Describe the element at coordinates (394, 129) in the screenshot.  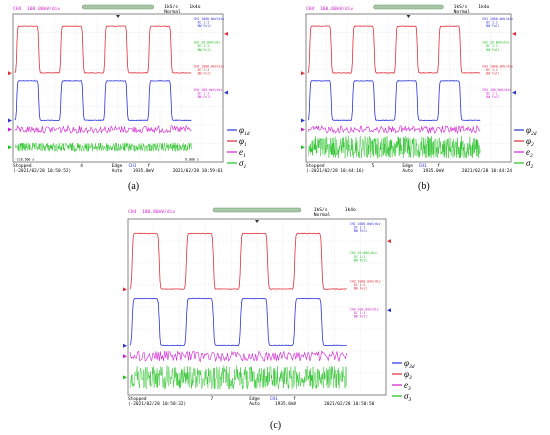
I see `trace-e2` at that location.